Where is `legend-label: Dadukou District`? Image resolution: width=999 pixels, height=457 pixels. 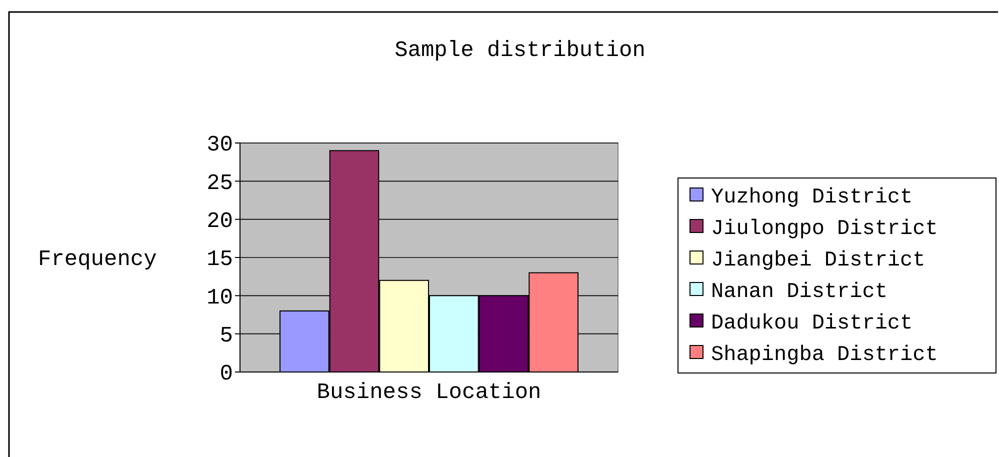
legend-label: Dadukou District is located at coordinates (812, 324).